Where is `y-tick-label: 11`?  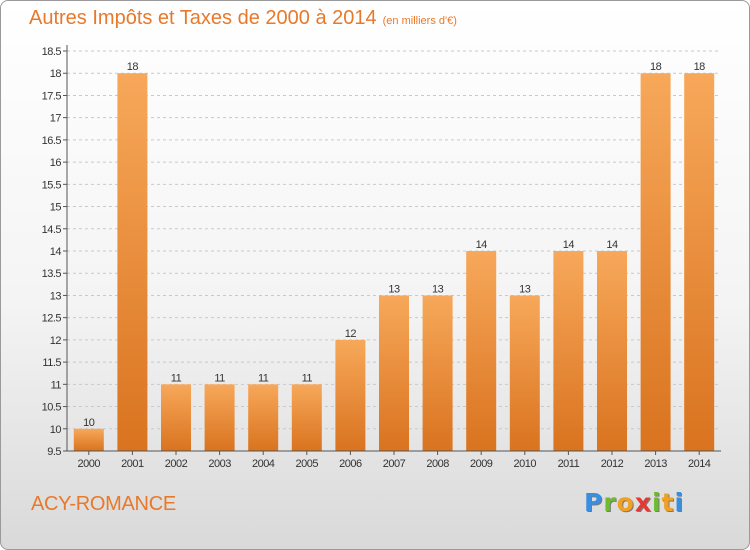
y-tick-label: 11 is located at coordinates (56, 385).